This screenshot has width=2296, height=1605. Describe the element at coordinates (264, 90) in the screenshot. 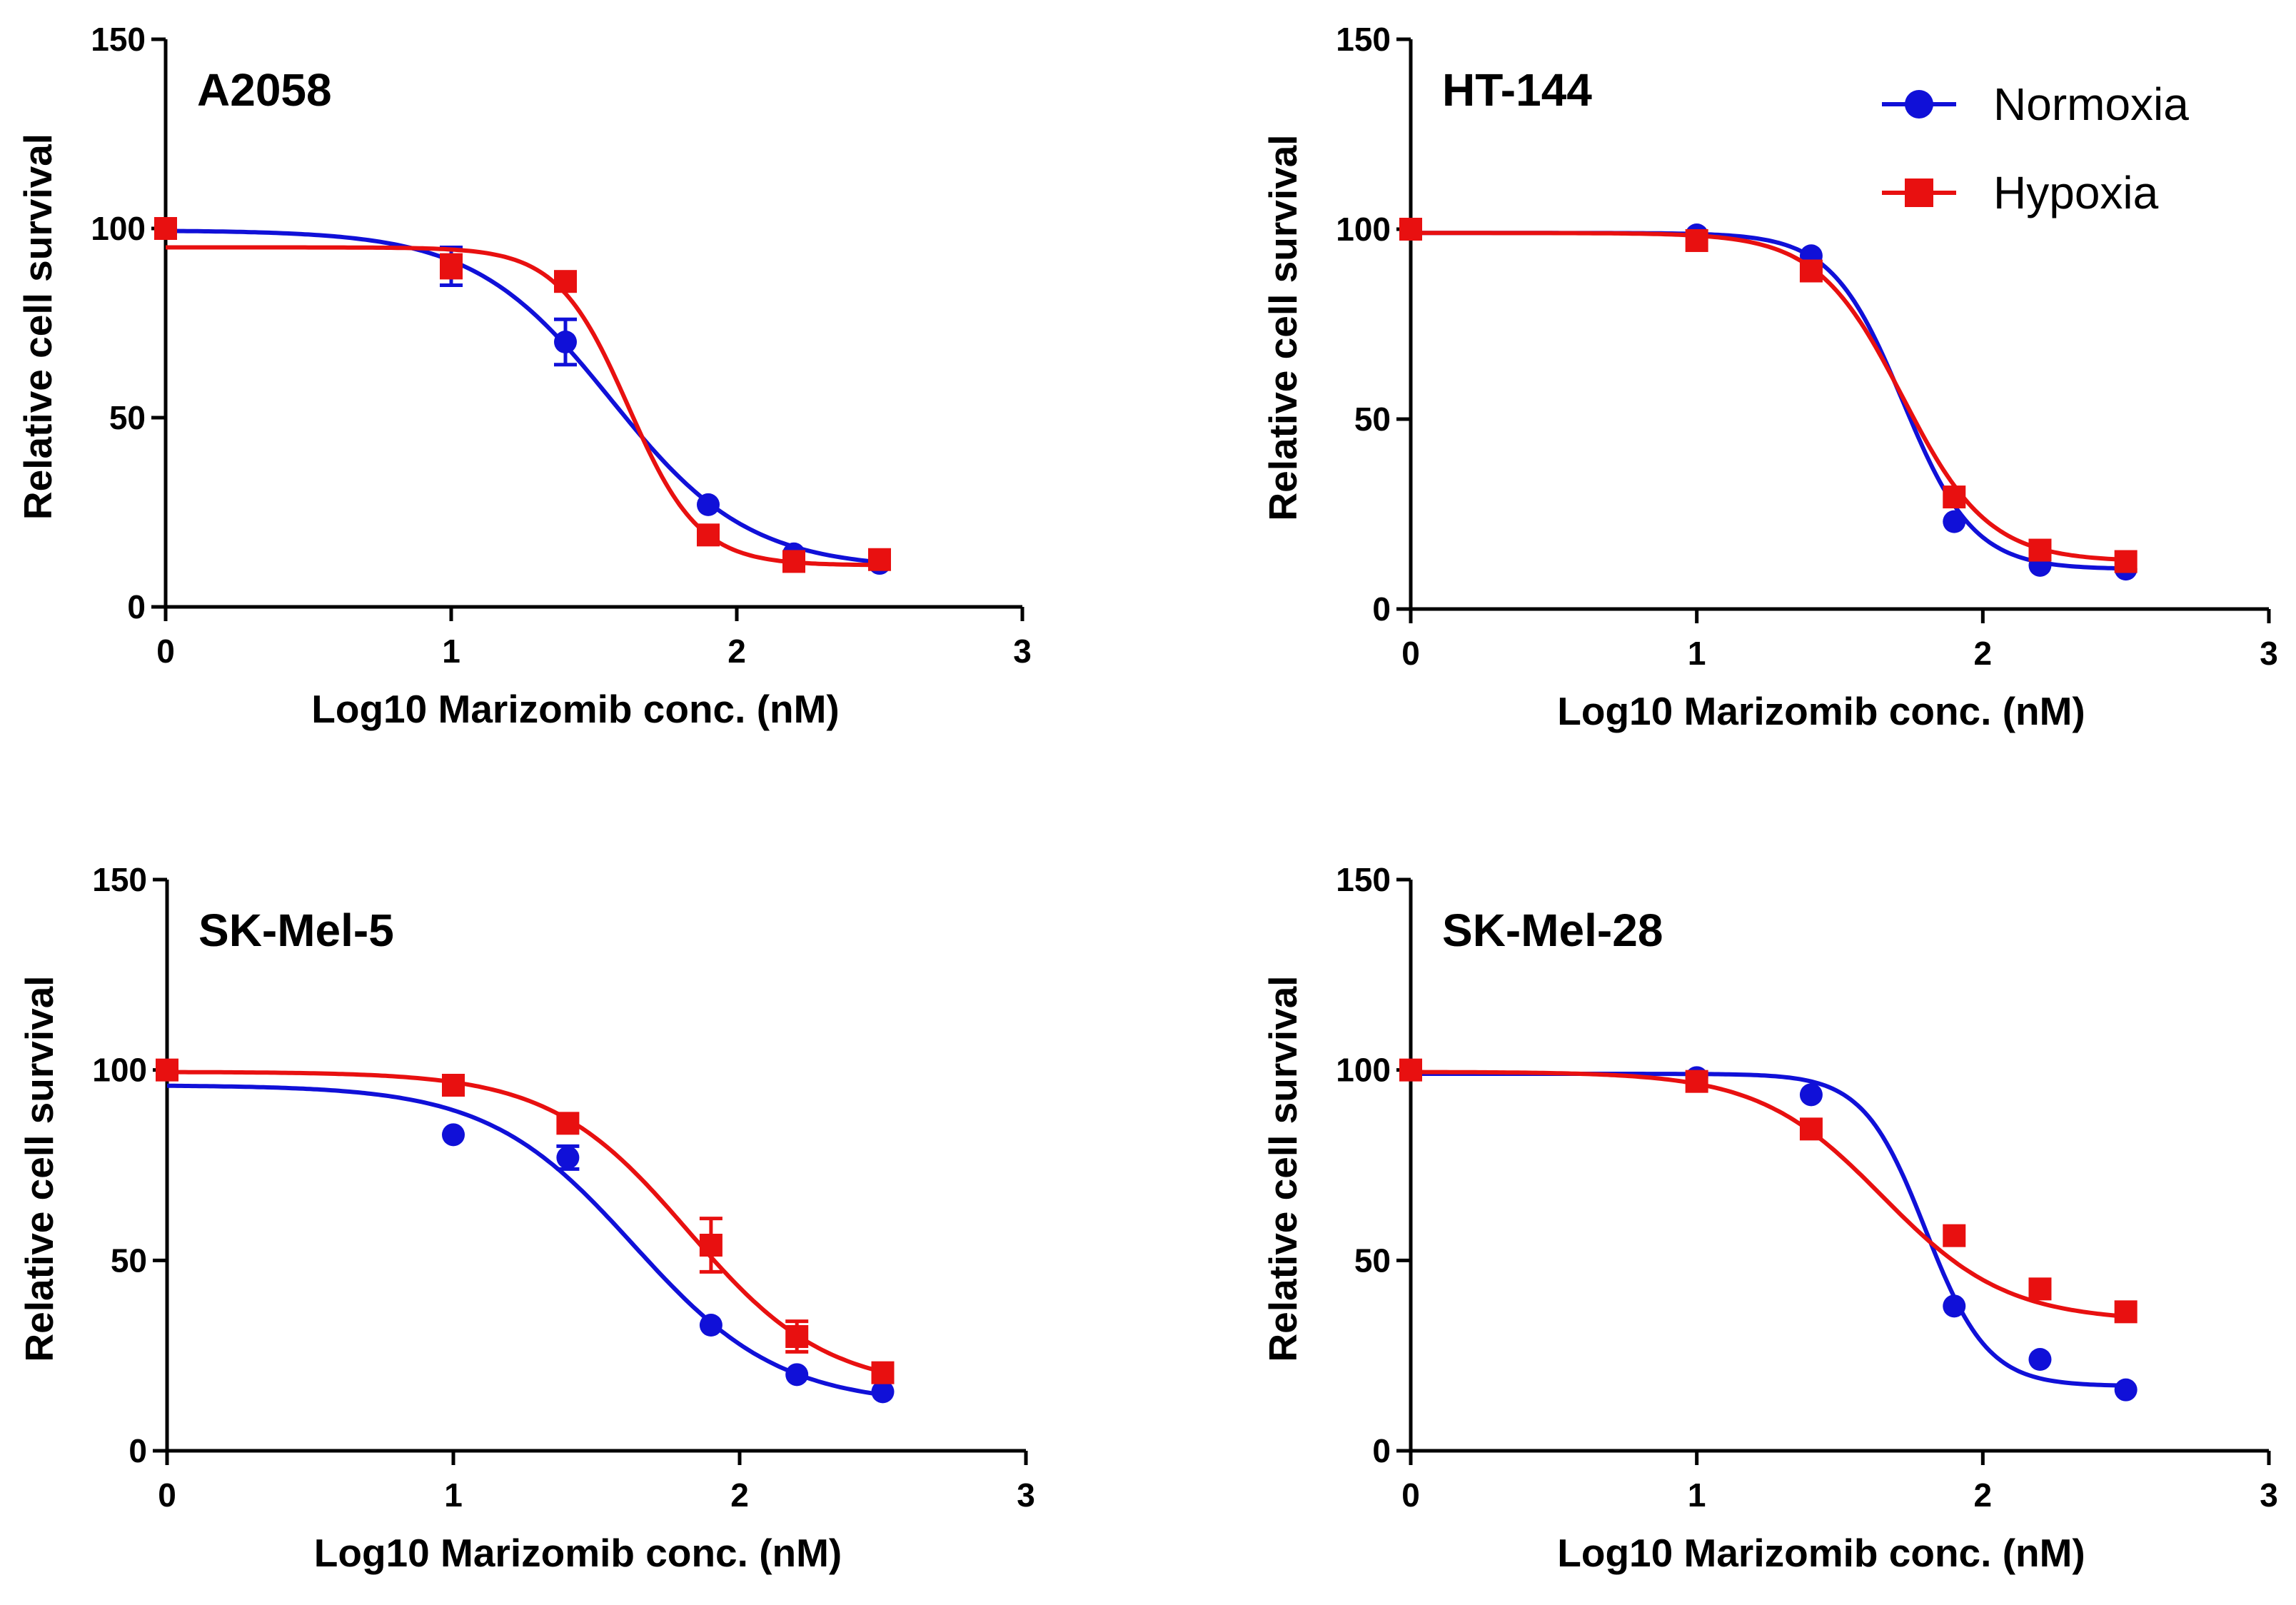

I see `panel-title: A2058` at that location.